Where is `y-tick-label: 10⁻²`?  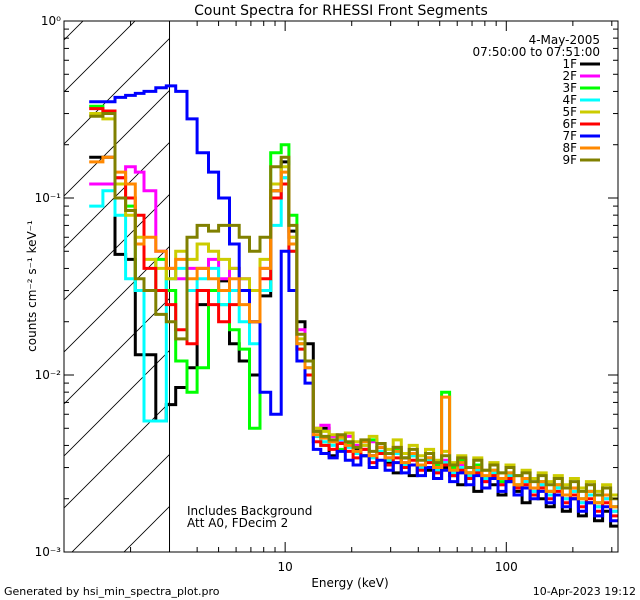 y-tick-label: 10⁻² is located at coordinates (48, 375).